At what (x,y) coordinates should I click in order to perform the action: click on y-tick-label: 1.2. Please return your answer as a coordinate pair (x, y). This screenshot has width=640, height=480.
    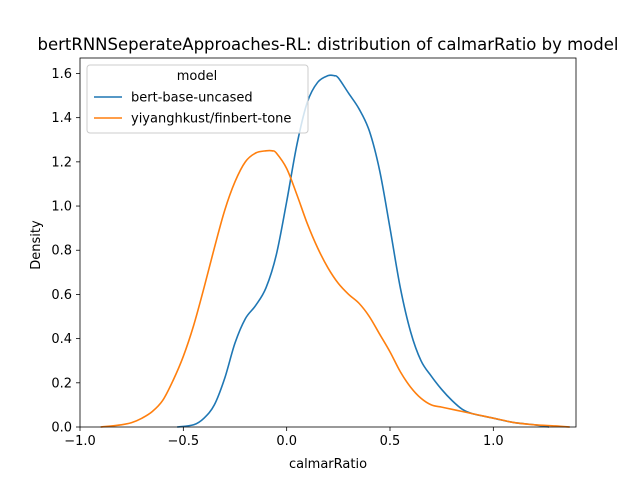
    Looking at the image, I should click on (61, 162).